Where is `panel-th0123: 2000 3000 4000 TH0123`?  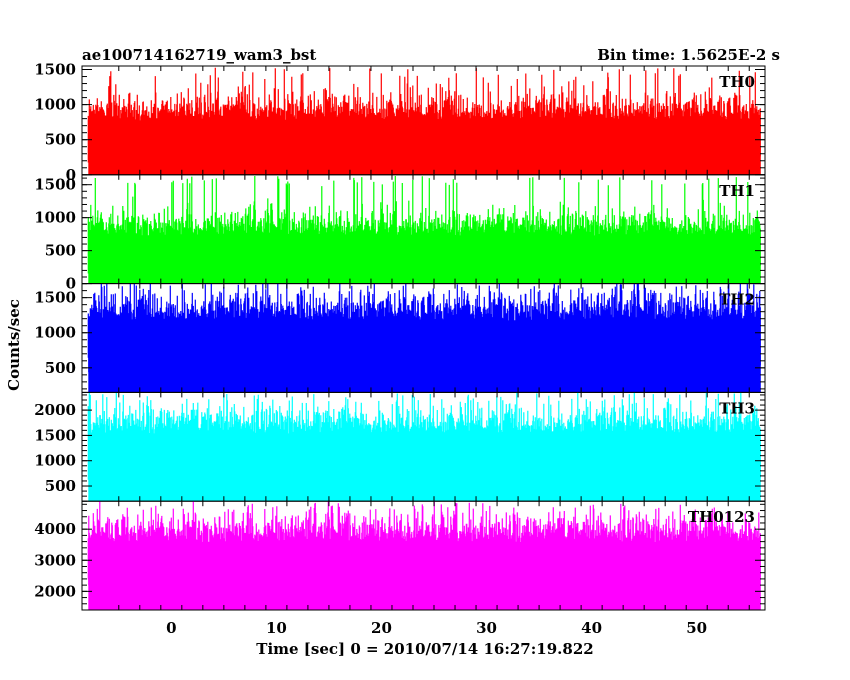 panel-th0123: 2000 3000 4000 TH0123 is located at coordinates (400, 555).